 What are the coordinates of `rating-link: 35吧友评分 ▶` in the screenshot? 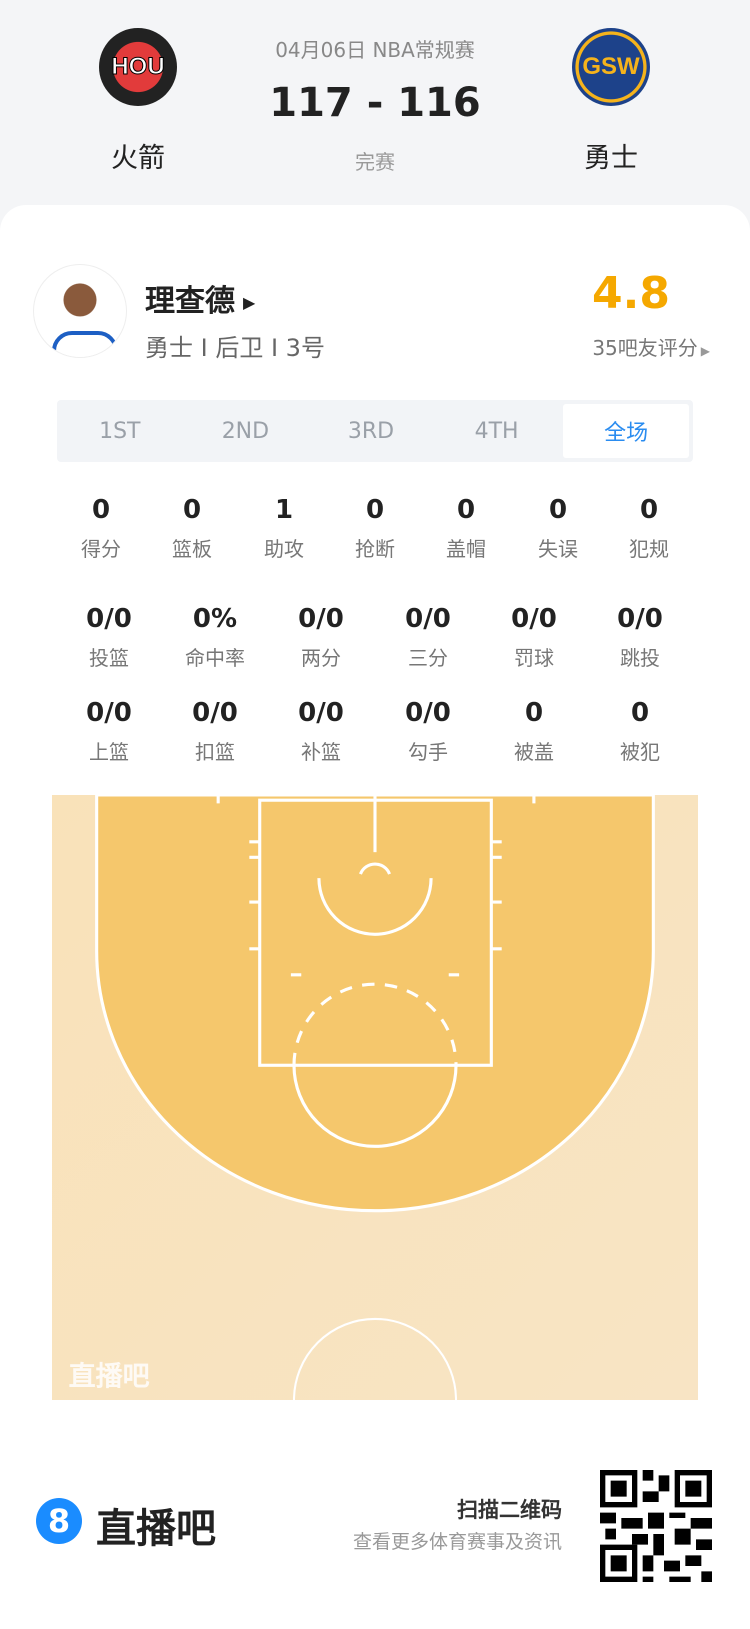 It's located at (651, 346).